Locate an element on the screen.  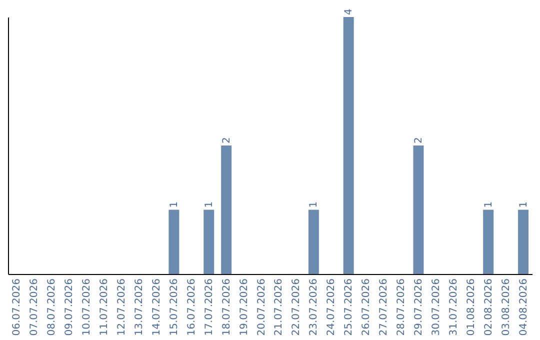
x-tick-label: 04.08.2026 is located at coordinates (524, 307).